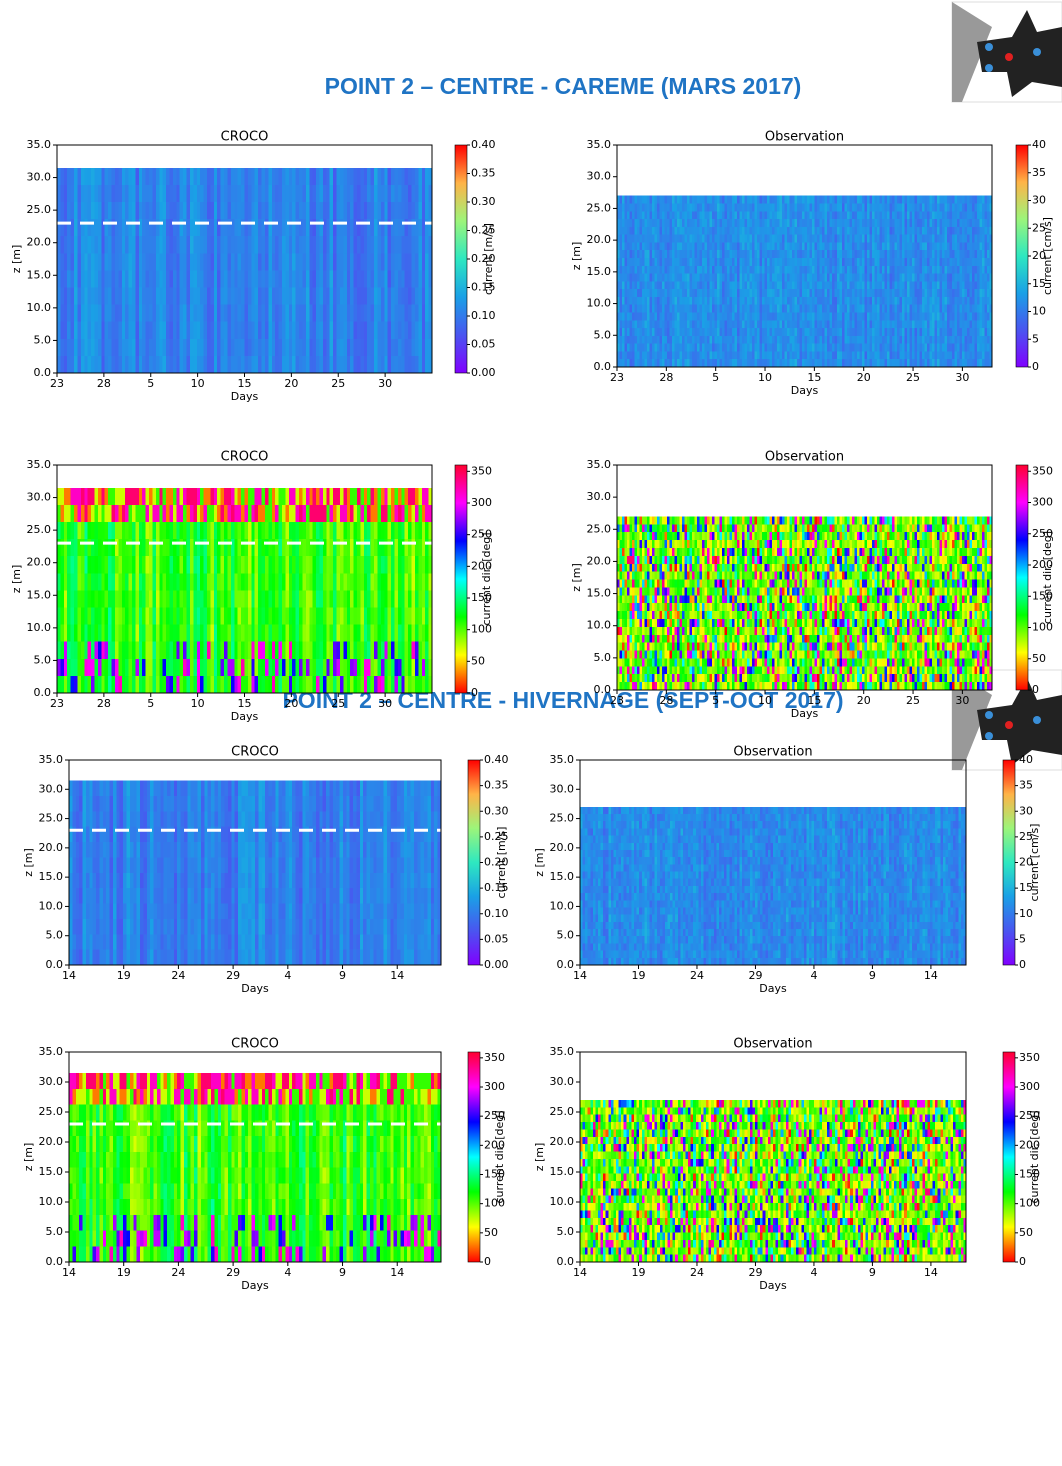  I want to click on colorbar-tick-label: 0.15, so click(496, 887).